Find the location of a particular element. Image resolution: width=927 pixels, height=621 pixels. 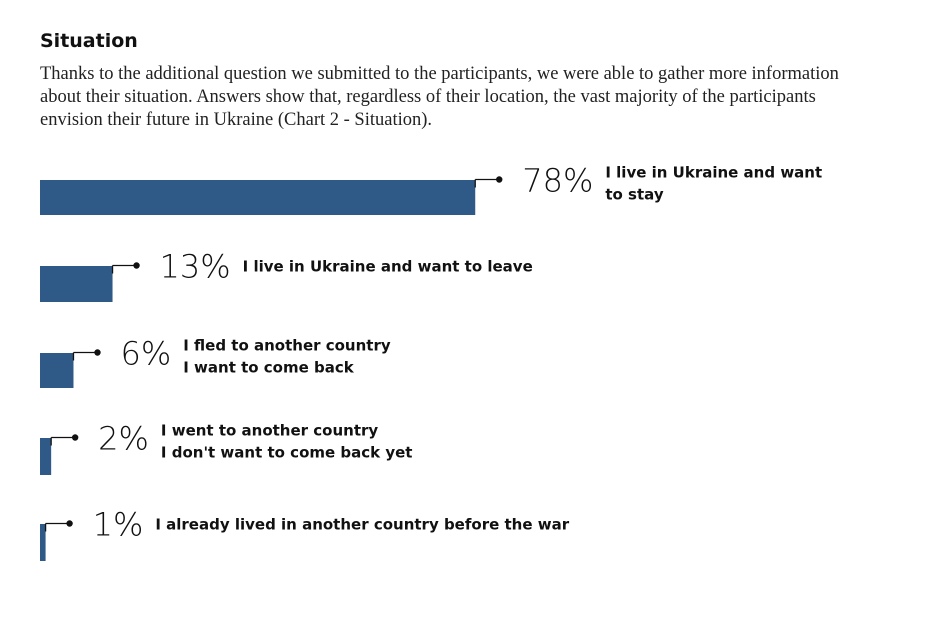

value-label-5: 1% is located at coordinates (118, 525).